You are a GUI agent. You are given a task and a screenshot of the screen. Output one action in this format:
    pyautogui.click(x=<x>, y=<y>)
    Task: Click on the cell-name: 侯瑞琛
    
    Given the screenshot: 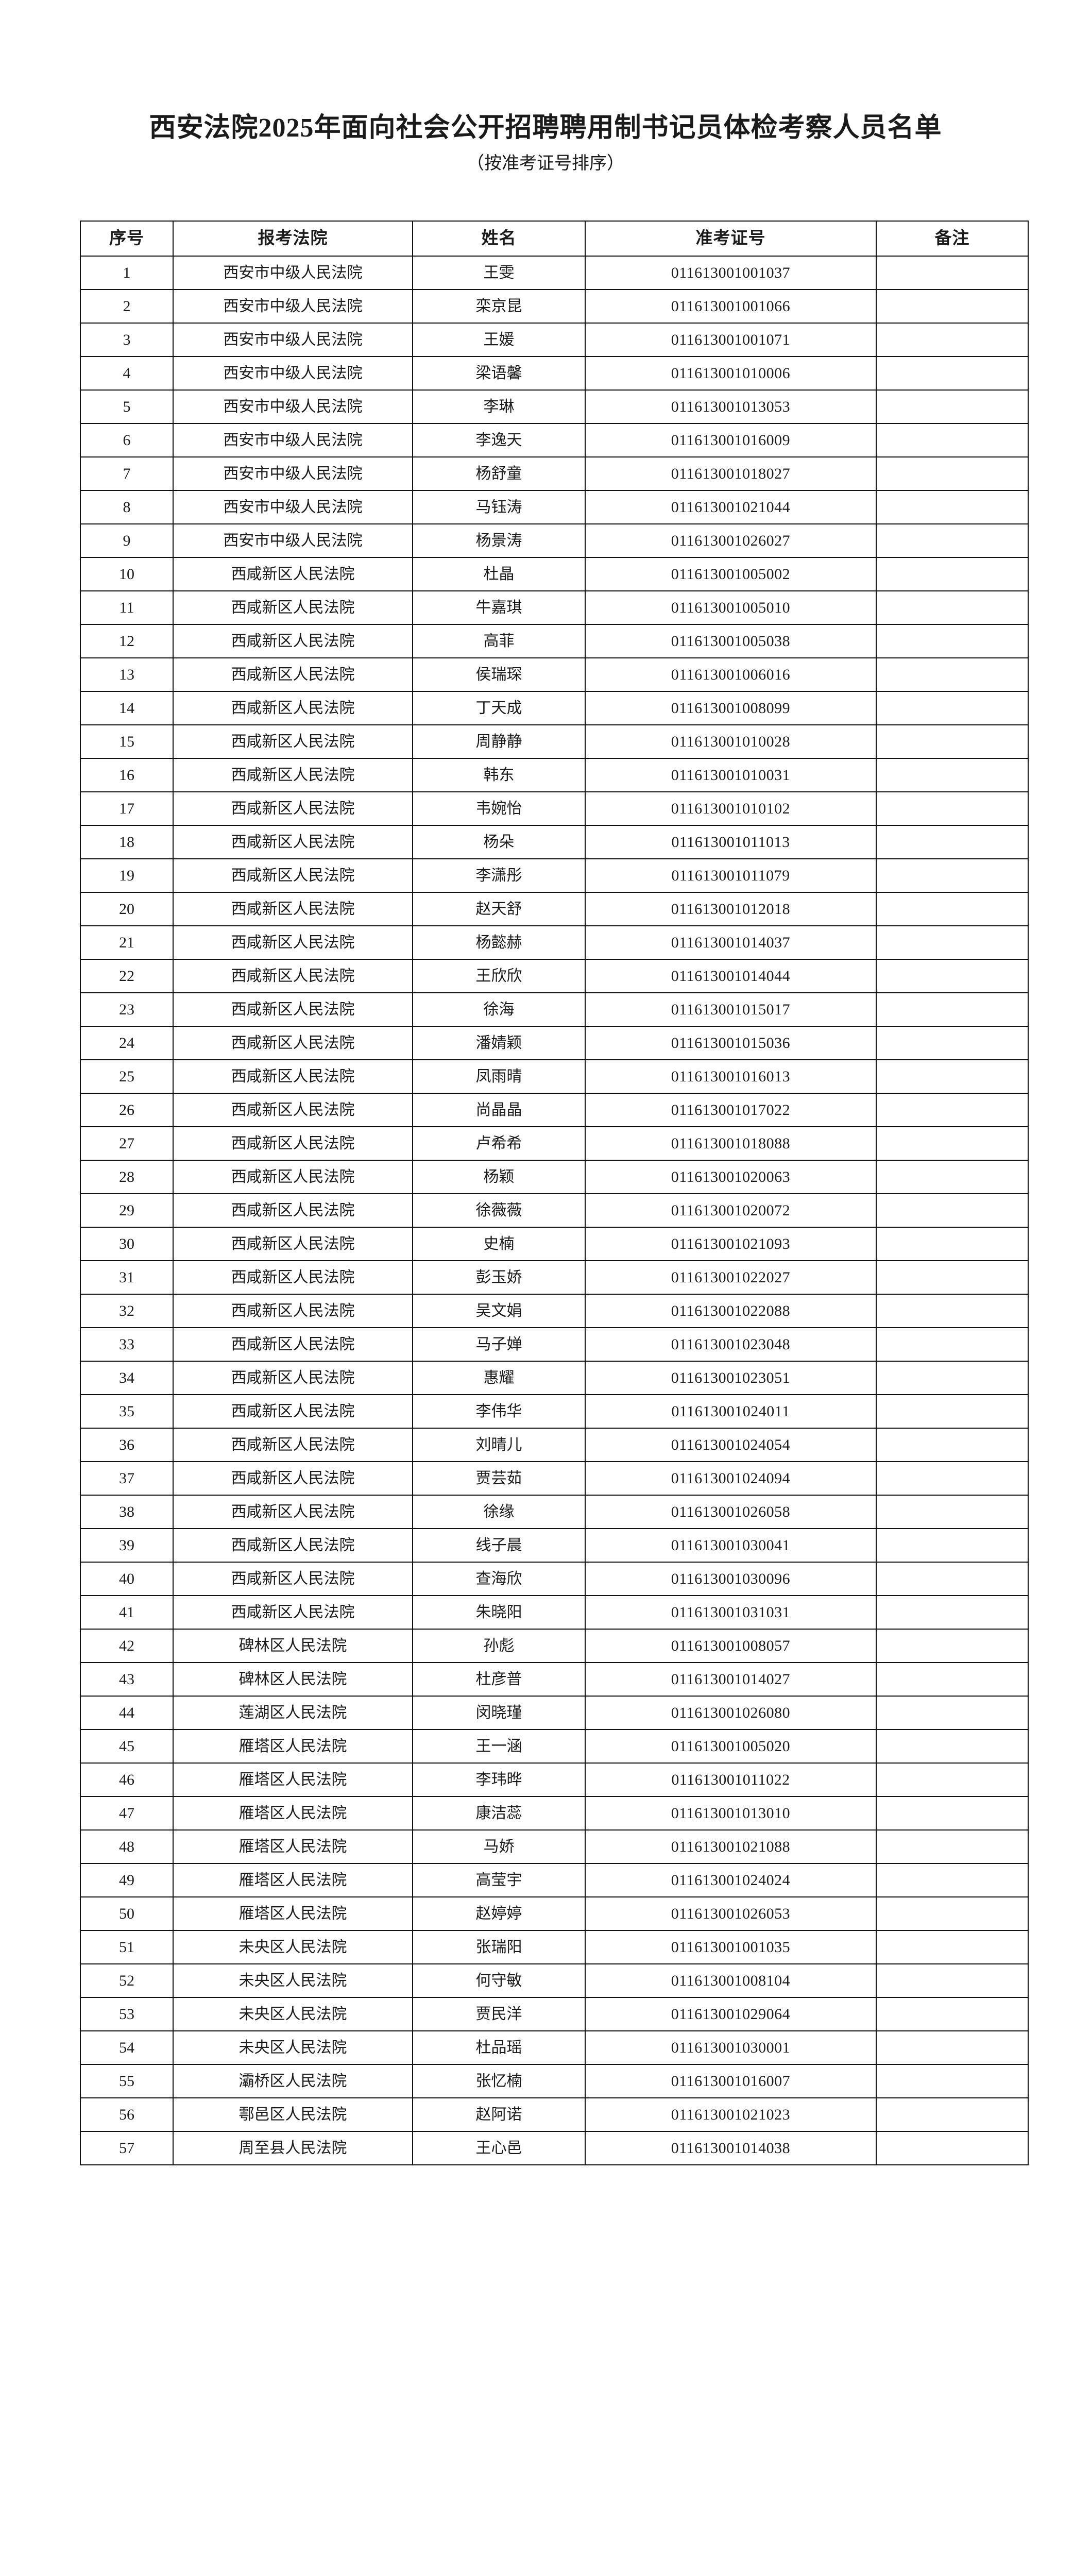 What is the action you would take?
    pyautogui.click(x=499, y=674)
    